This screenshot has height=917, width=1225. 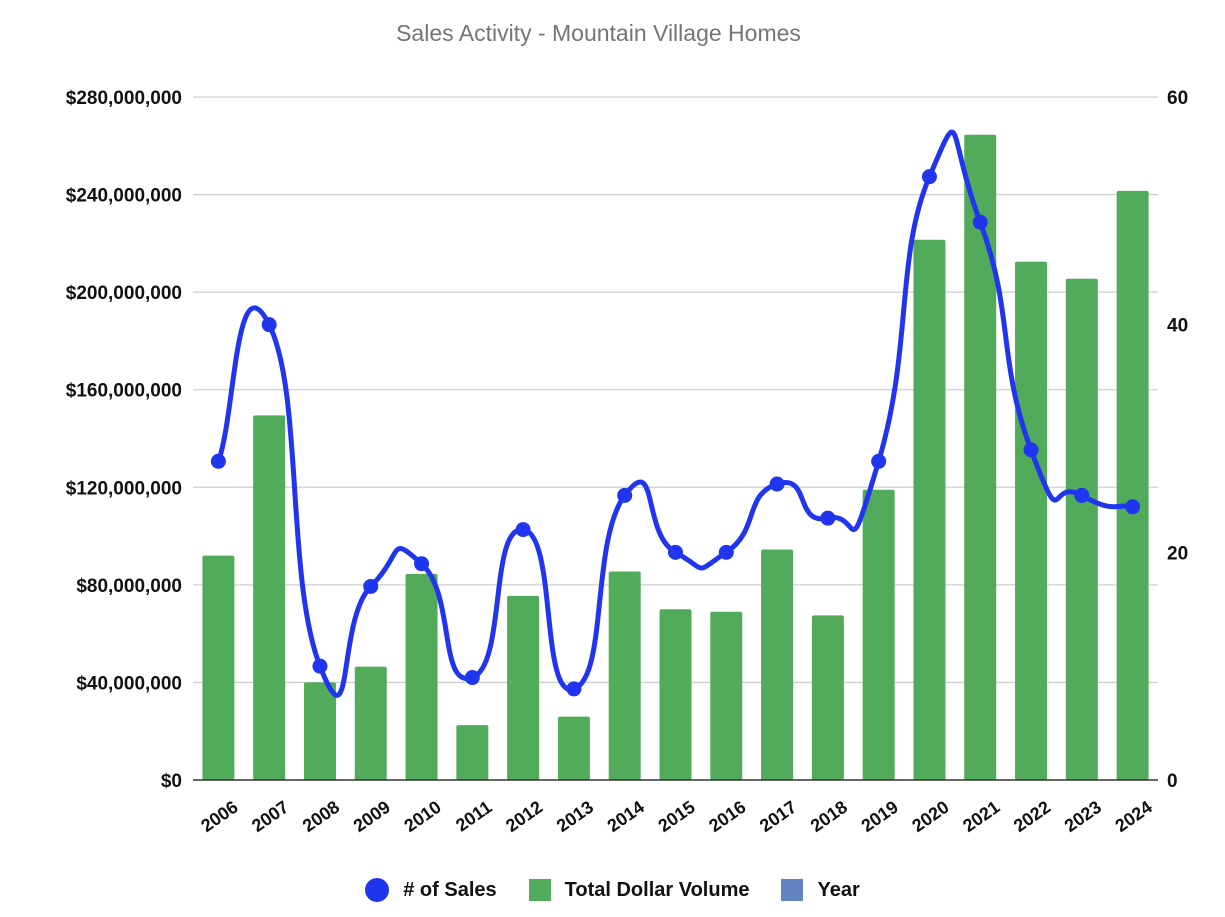 I want to click on x-tick-label: 2011, so click(x=473, y=816).